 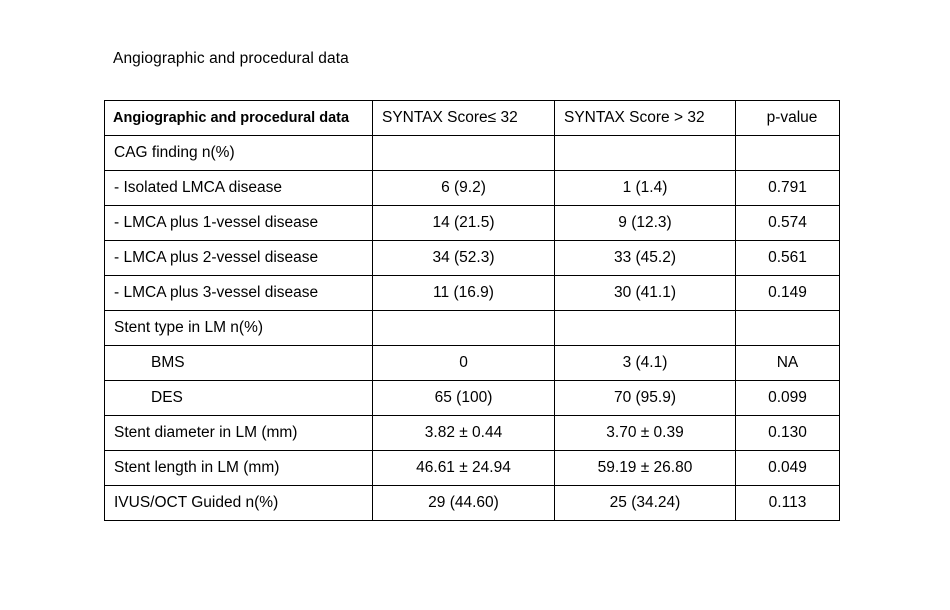 I want to click on header-cell-p-value: p-value, so click(x=787, y=118).